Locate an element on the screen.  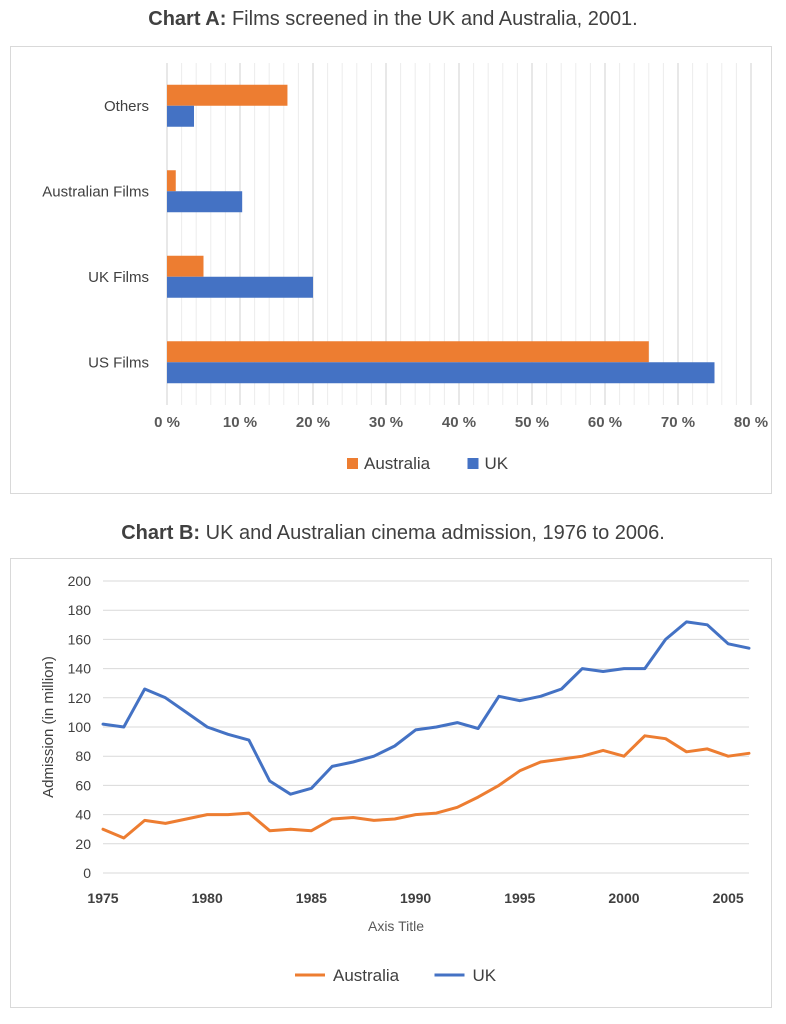
y-tick-label: 180 is located at coordinates (80, 610).